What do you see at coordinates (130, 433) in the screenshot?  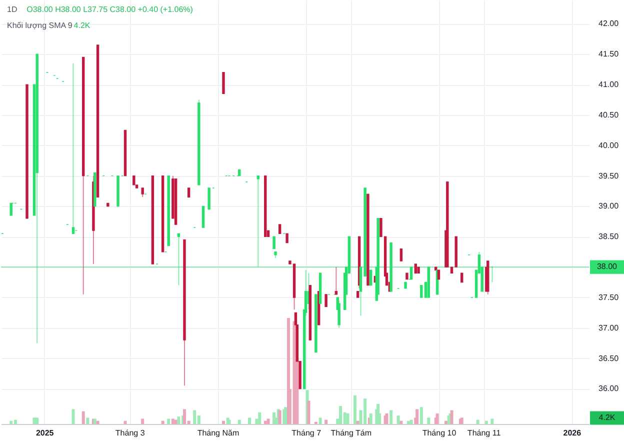 I see `x-tick-label: Tháng 3` at bounding box center [130, 433].